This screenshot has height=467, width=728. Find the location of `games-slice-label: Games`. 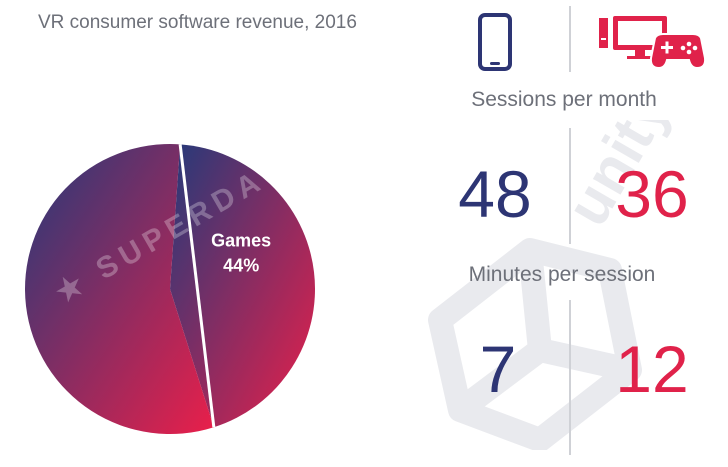

games-slice-label: Games is located at coordinates (241, 241).